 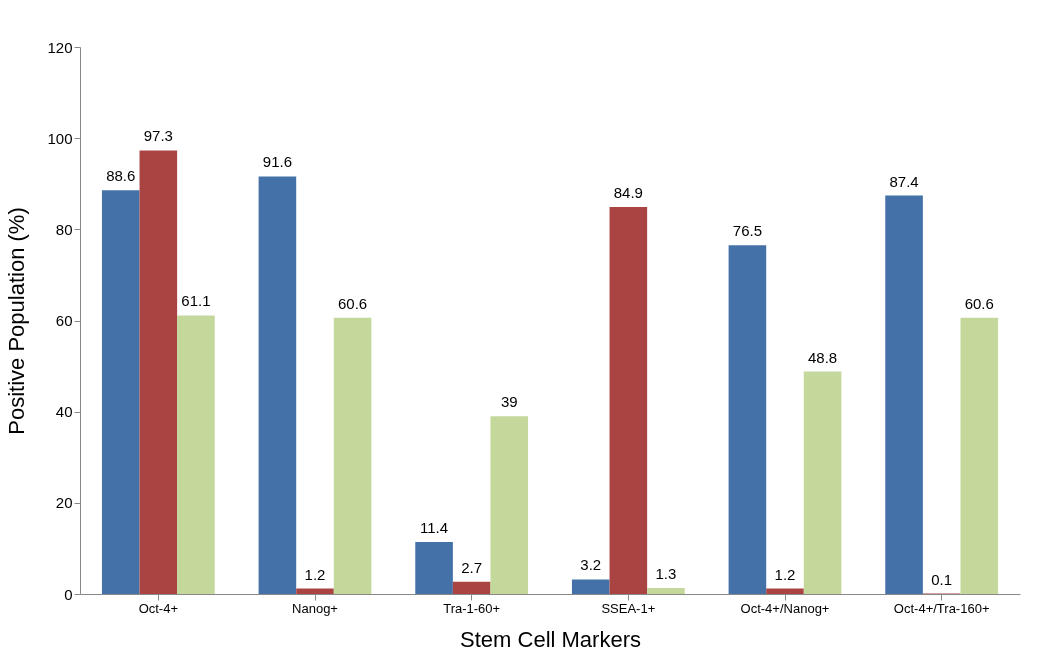 What do you see at coordinates (121, 176) in the screenshot?
I see `data-label: 88.6` at bounding box center [121, 176].